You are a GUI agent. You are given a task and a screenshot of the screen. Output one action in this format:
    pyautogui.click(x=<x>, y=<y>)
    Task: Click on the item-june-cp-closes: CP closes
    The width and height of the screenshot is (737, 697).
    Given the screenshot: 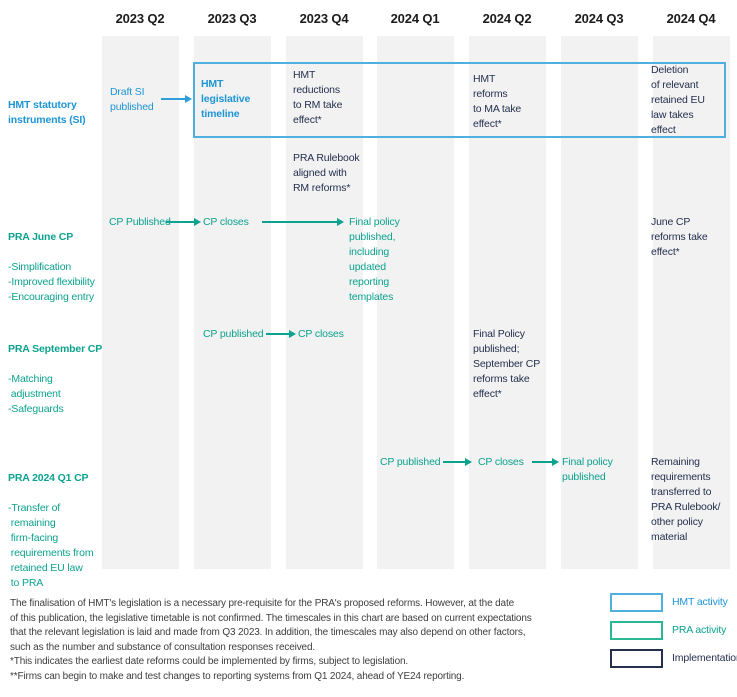 What is the action you would take?
    pyautogui.click(x=226, y=222)
    